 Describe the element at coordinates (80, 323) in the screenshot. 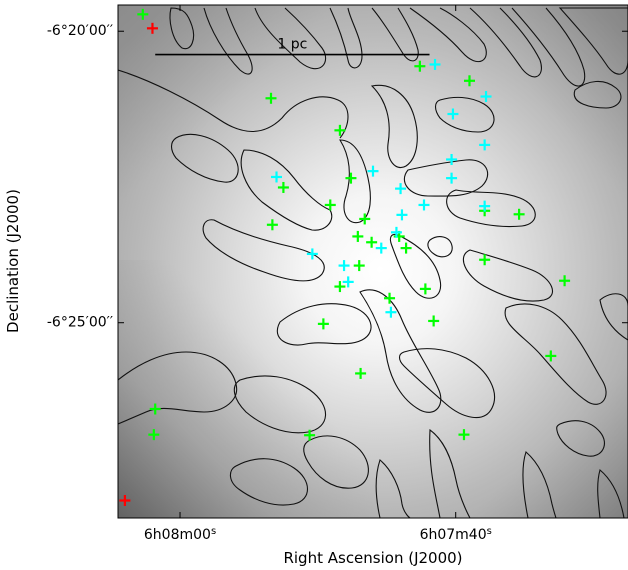

I see `y-tick-label-south: -6°25′00′′` at that location.